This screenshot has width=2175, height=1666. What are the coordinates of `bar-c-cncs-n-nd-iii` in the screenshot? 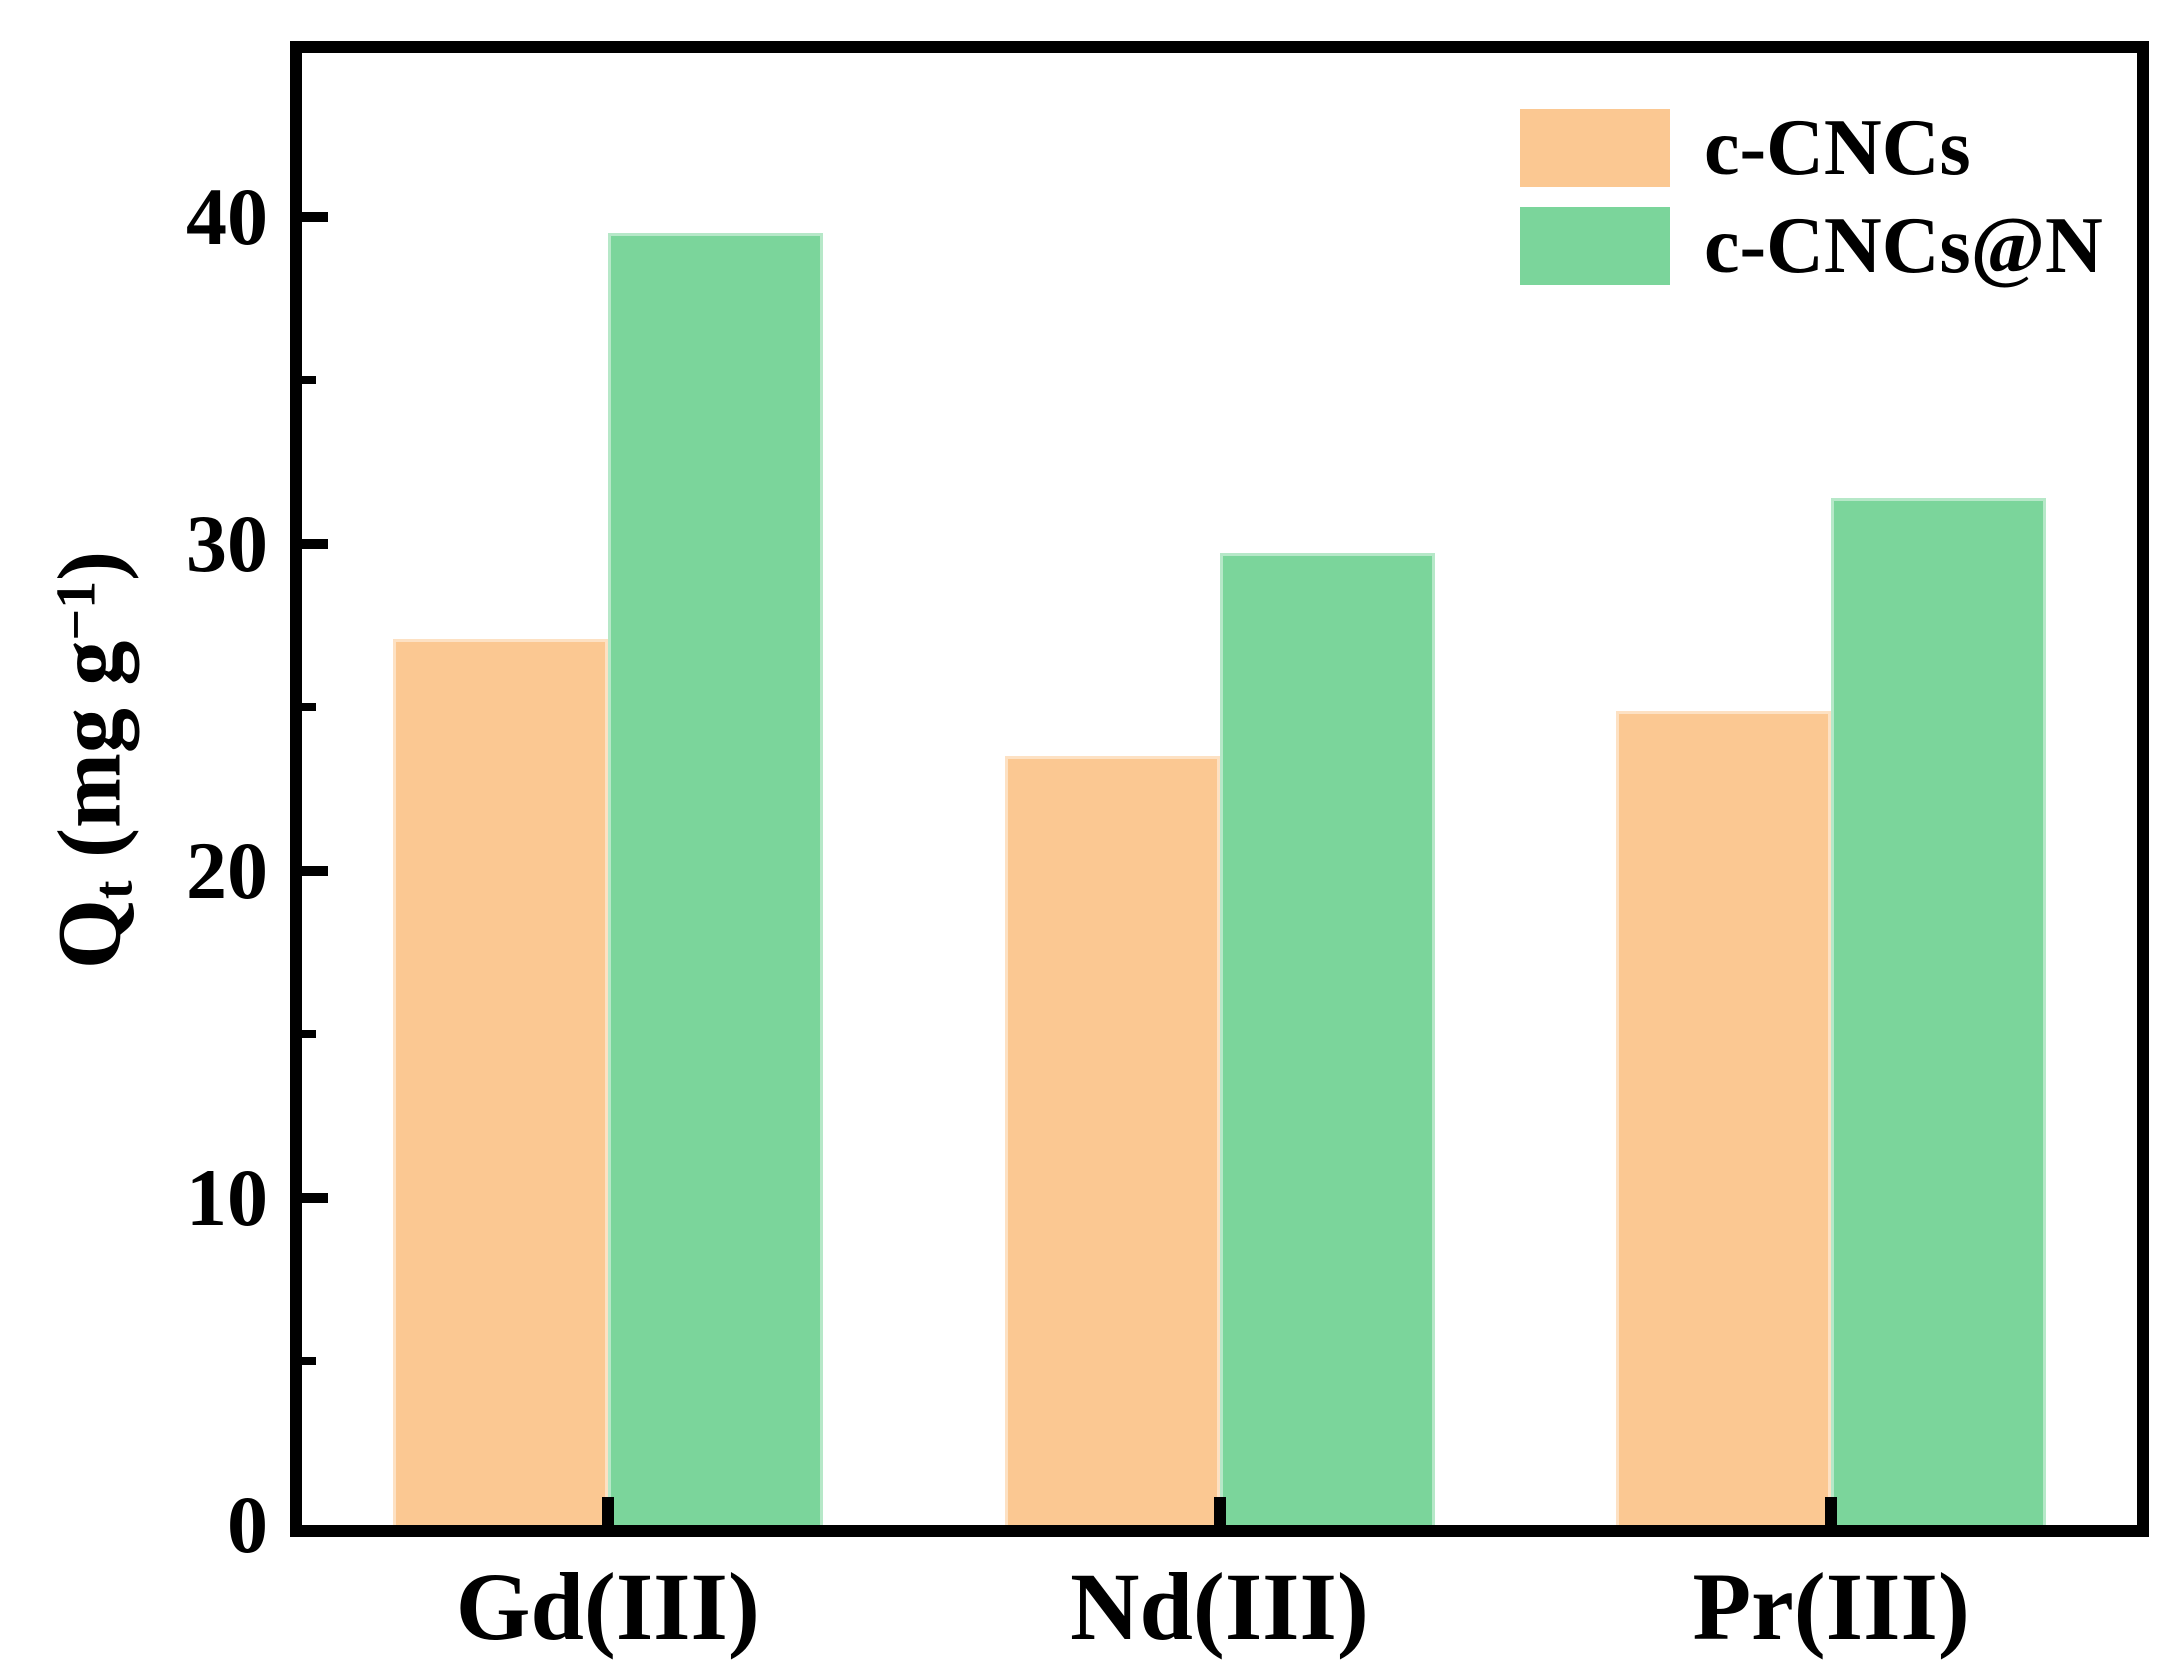 It's located at (1327, 1039).